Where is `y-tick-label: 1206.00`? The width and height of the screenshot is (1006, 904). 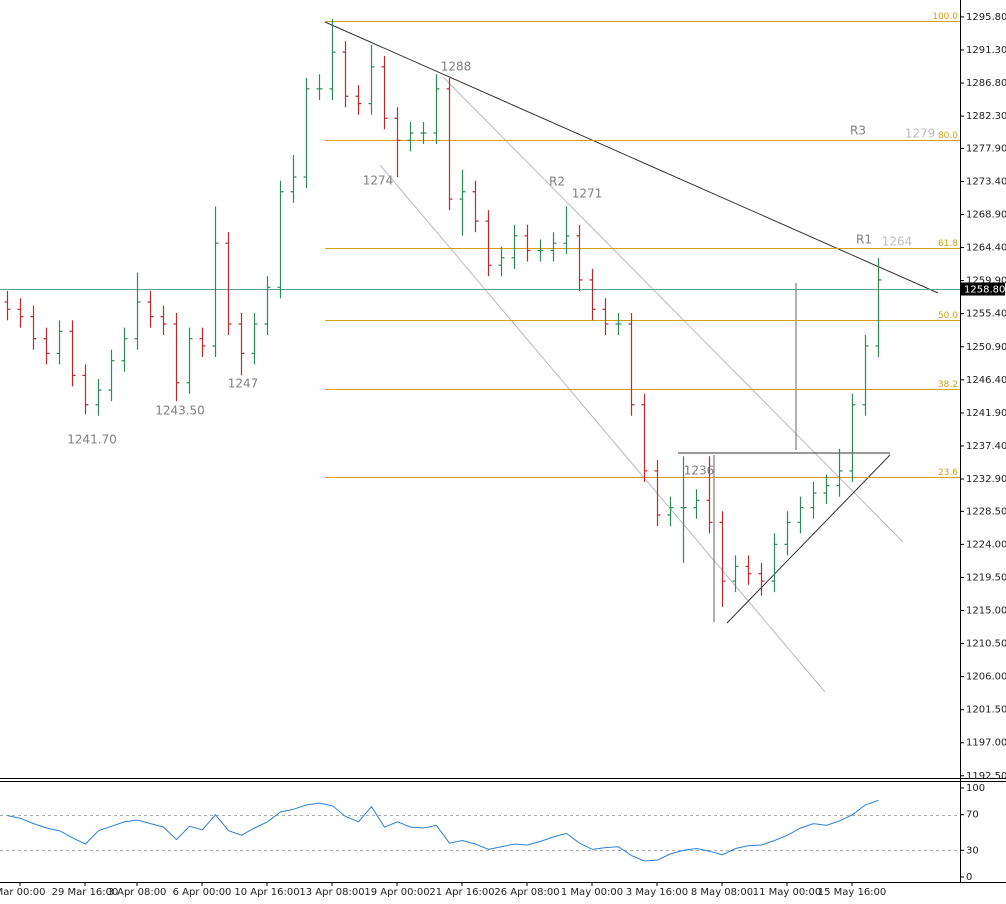
y-tick-label: 1206.00 is located at coordinates (986, 677).